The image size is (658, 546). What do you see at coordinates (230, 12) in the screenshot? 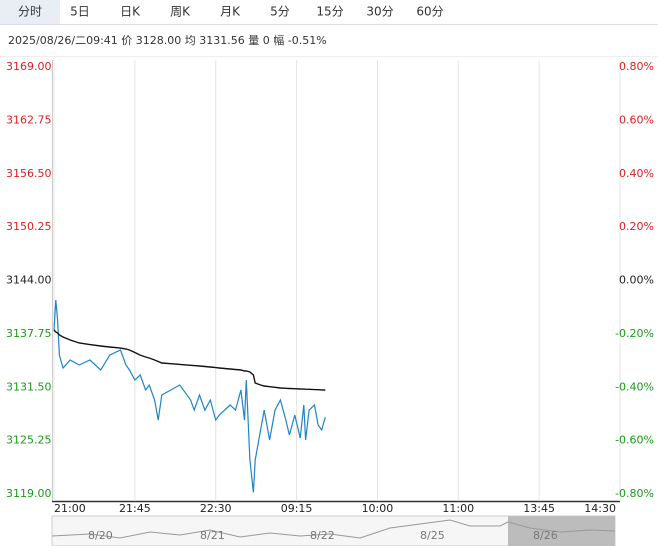
I see `tab: 月K` at bounding box center [230, 12].